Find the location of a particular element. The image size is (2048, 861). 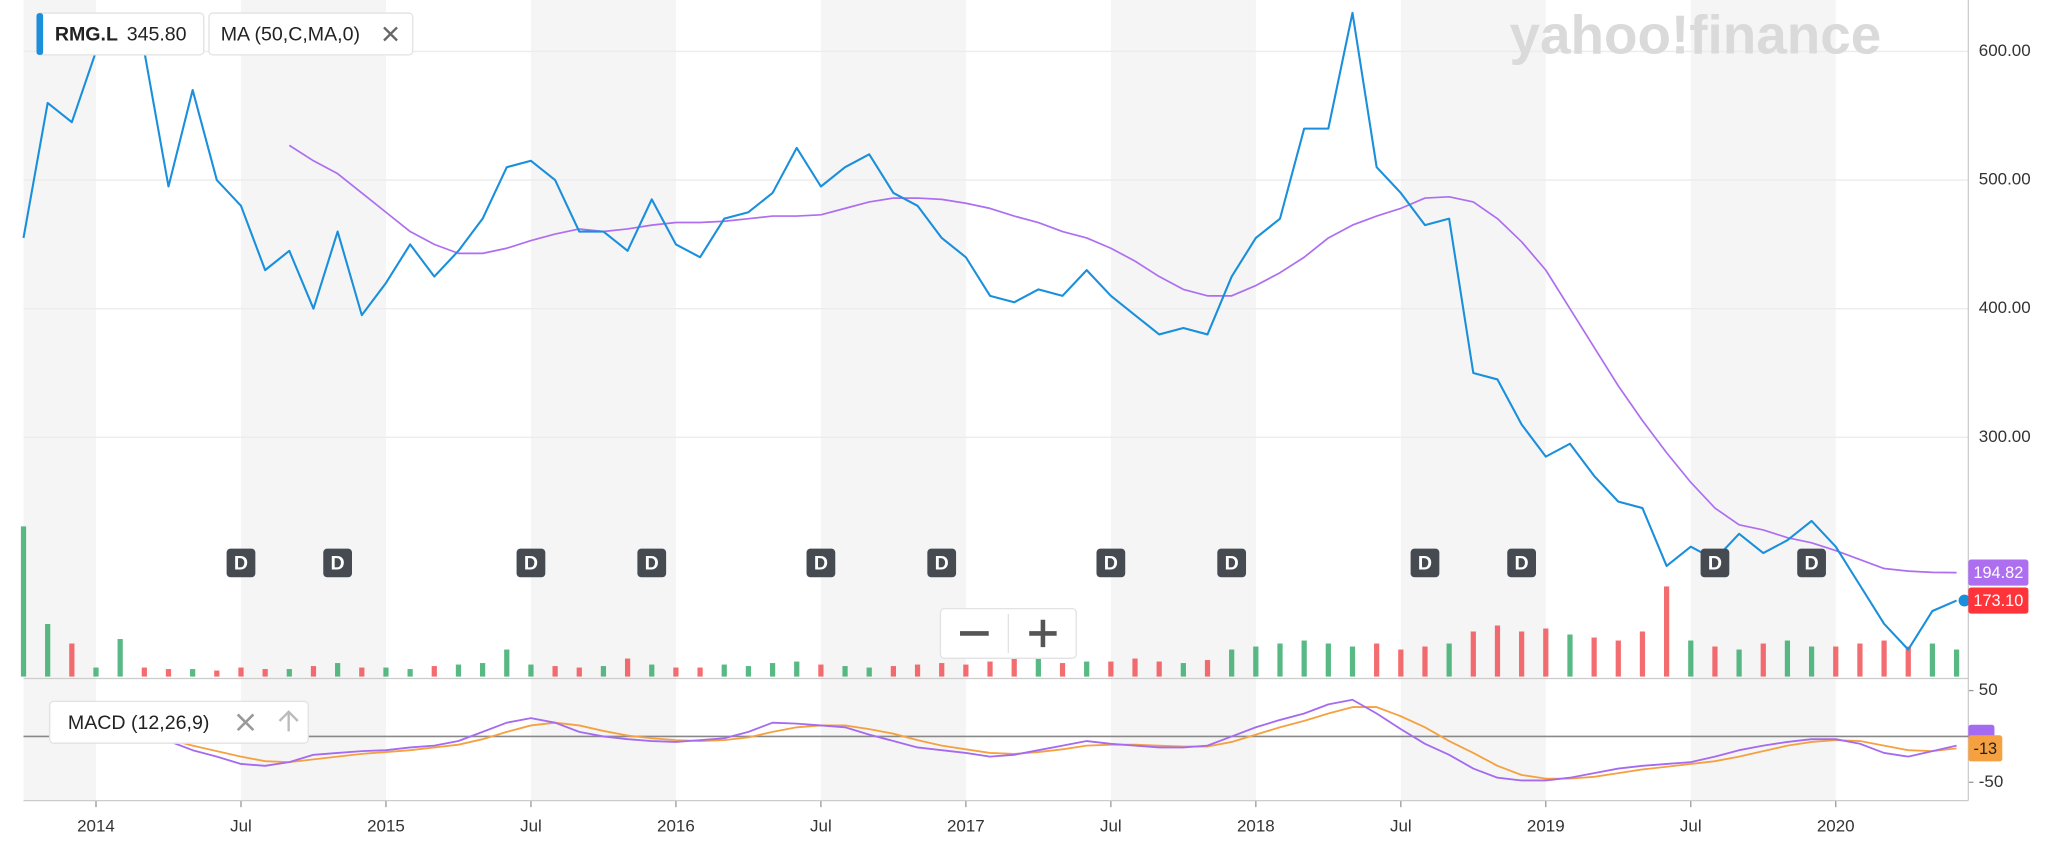

zoom-controls is located at coordinates (1008, 633).